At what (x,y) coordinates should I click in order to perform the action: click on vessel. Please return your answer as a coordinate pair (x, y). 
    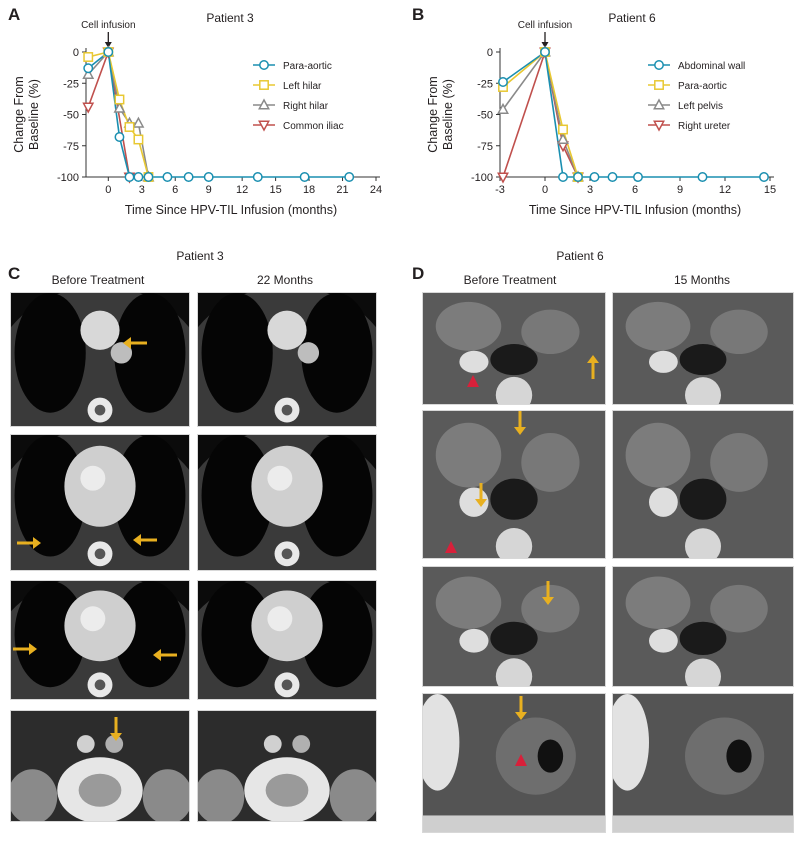
    Looking at the image, I should click on (308, 353).